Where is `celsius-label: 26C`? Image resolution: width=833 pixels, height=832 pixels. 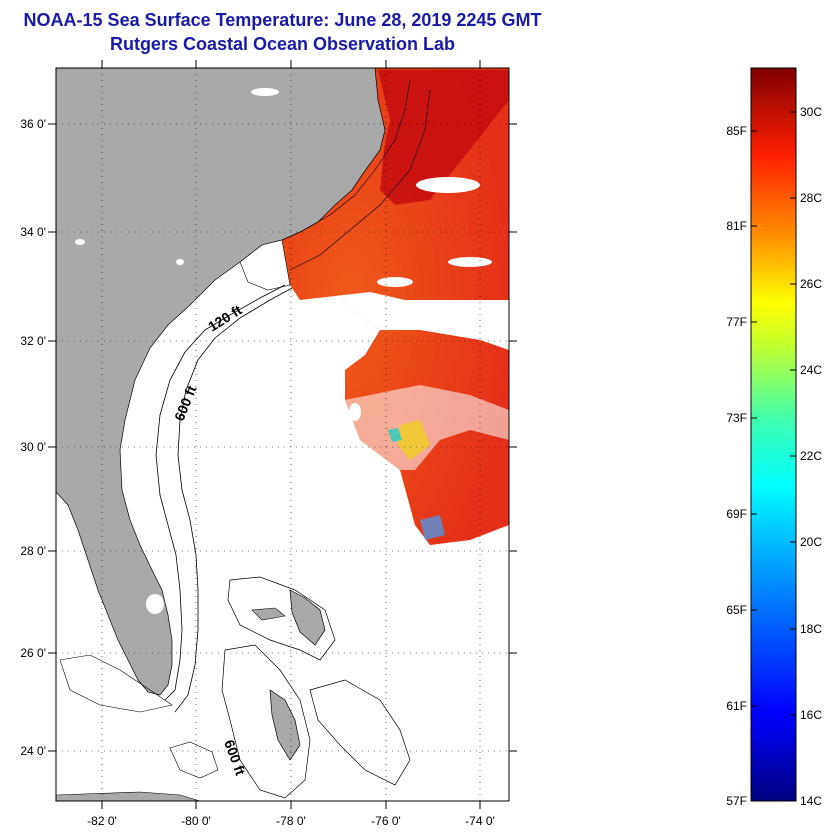 celsius-label: 26C is located at coordinates (811, 284).